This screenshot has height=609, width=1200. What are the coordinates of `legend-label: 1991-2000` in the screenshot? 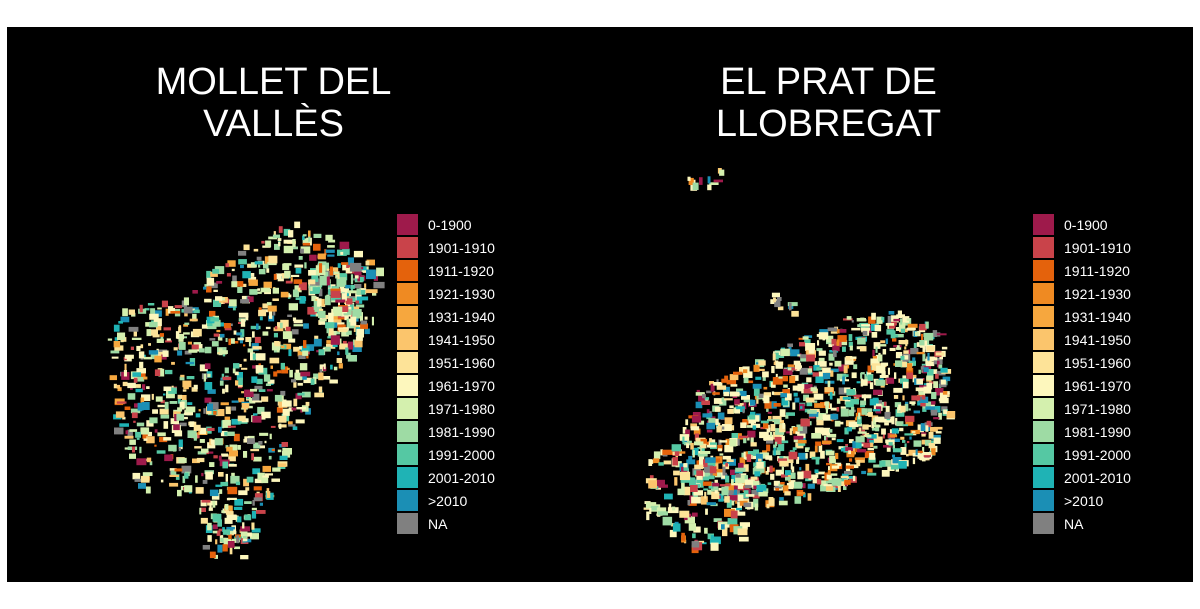 It's located at (461, 454).